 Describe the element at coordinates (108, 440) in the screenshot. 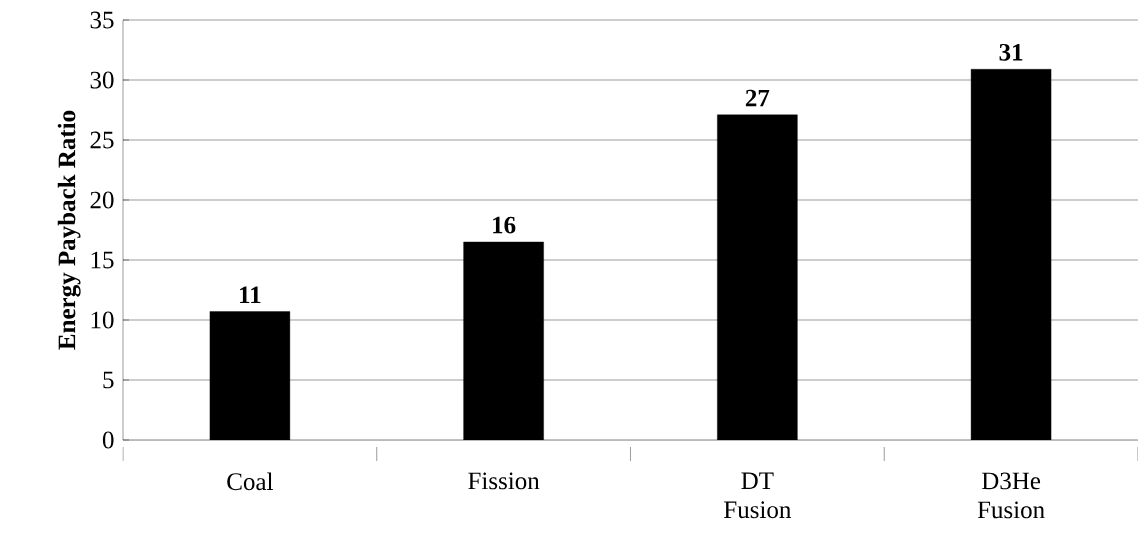

I see `y-tick-label: 0` at that location.